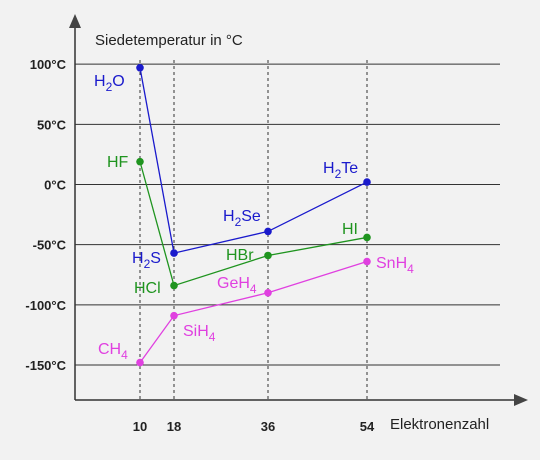  I want to click on y-tick-label: -100°C, so click(45, 305).